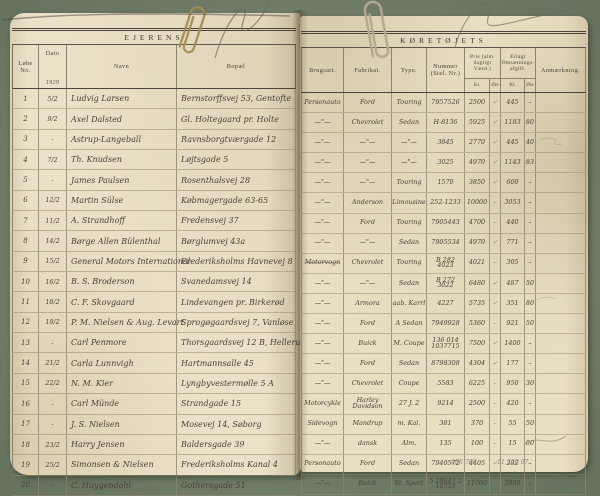 This screenshot has width=600, height=496. Describe the element at coordinates (443, 384) in the screenshot. I see `ledger-row-right: —"— Chevrolet Coupe 5583 6225 – 950 30` at that location.